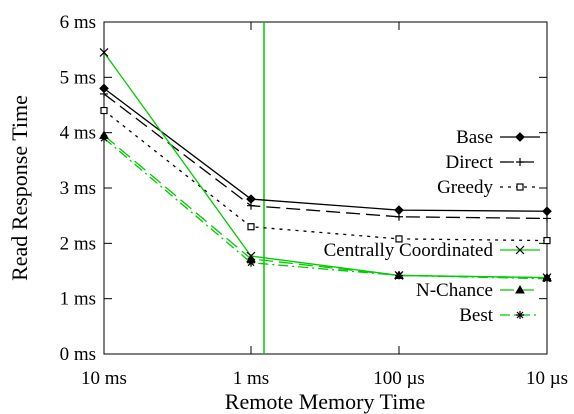 The height and width of the screenshot is (414, 574). What do you see at coordinates (78, 243) in the screenshot?
I see `y-tick-label: 2 ms` at bounding box center [78, 243].